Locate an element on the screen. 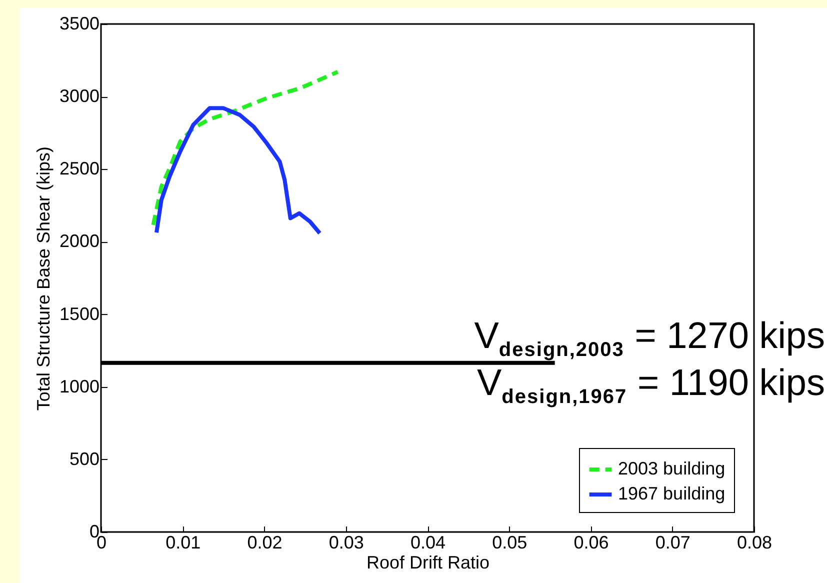 This screenshot has width=827, height=583. x-tick-label: 0.02 is located at coordinates (264, 542).